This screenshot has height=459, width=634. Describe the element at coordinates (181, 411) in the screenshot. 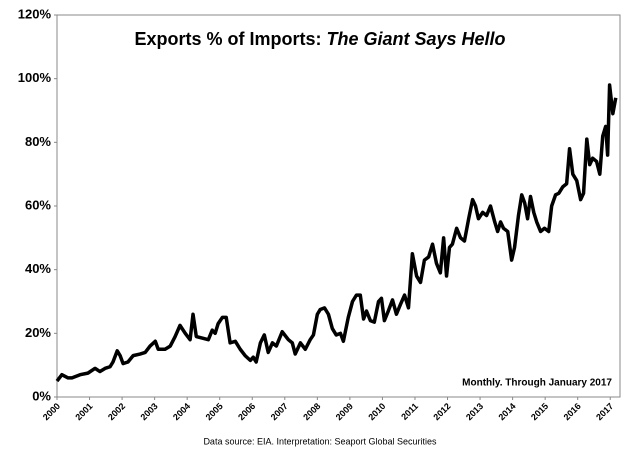

I see `x-tick-label: 2004` at that location.